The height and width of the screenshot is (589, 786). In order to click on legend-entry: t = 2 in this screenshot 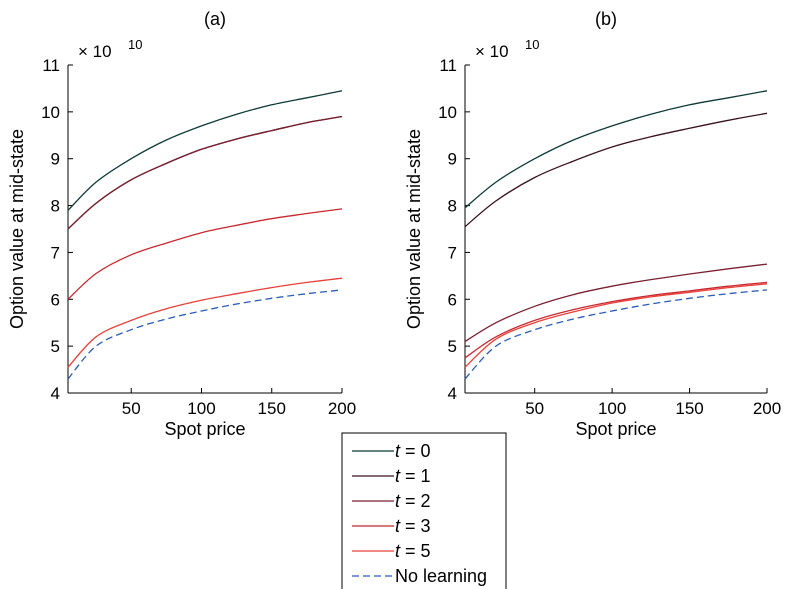, I will do `click(413, 501)`.